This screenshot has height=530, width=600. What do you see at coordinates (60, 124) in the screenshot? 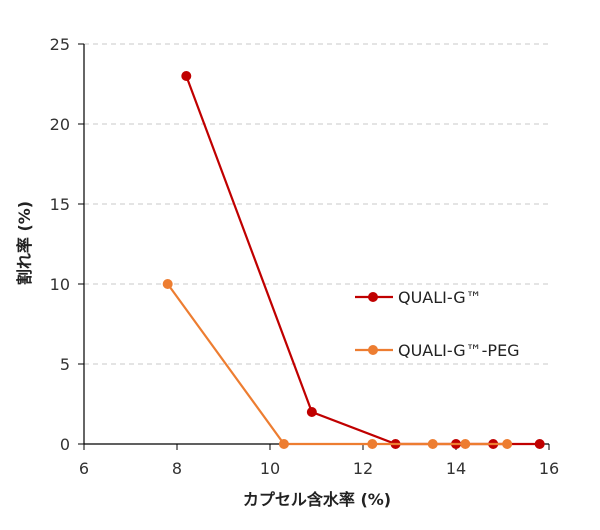
I see `y-tick-label: 20` at bounding box center [60, 124].